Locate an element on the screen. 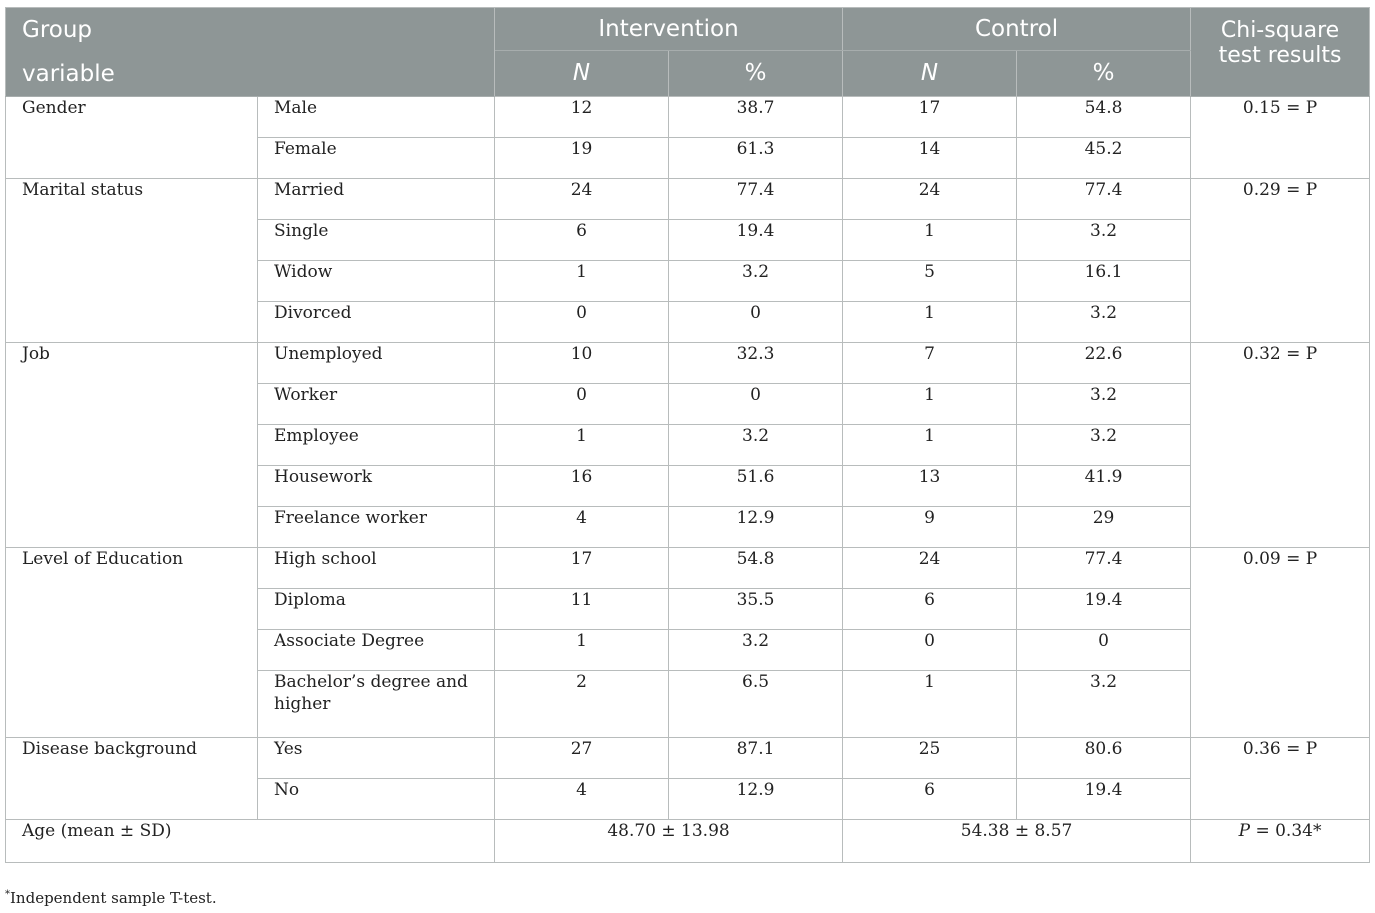 This screenshot has height=913, width=1375. table-row: Gender Male 12 38.7 17 54.8 0.15 = P is located at coordinates (688, 137).